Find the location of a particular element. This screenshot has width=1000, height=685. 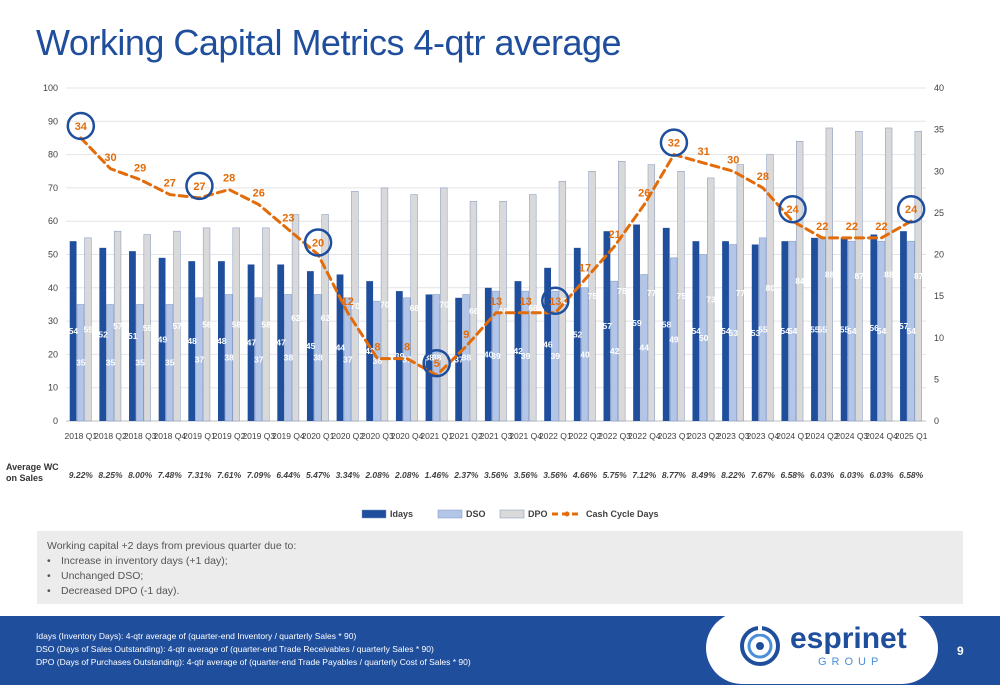

idays-data-label: 52 is located at coordinates (103, 334).